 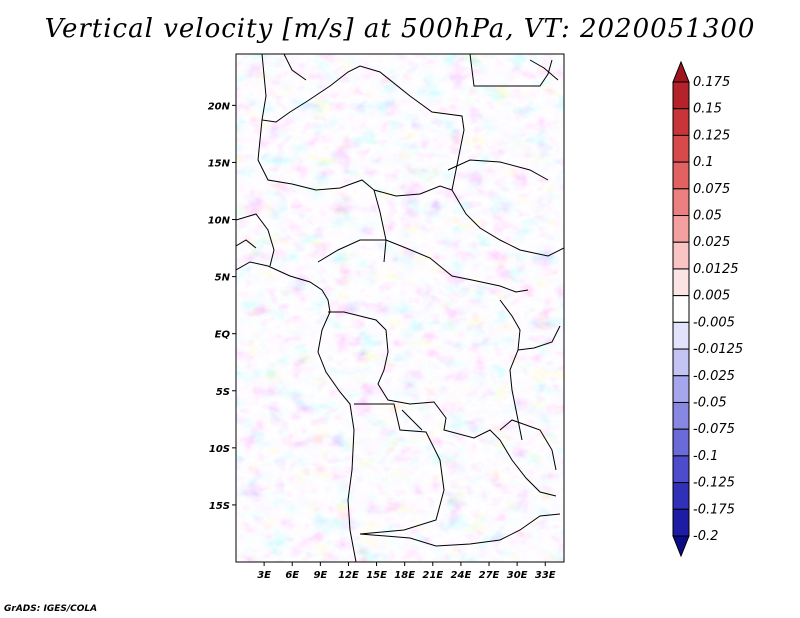 What do you see at coordinates (51, 609) in the screenshot?
I see `grads-credit: GrADS: IGES/COLA` at bounding box center [51, 609].